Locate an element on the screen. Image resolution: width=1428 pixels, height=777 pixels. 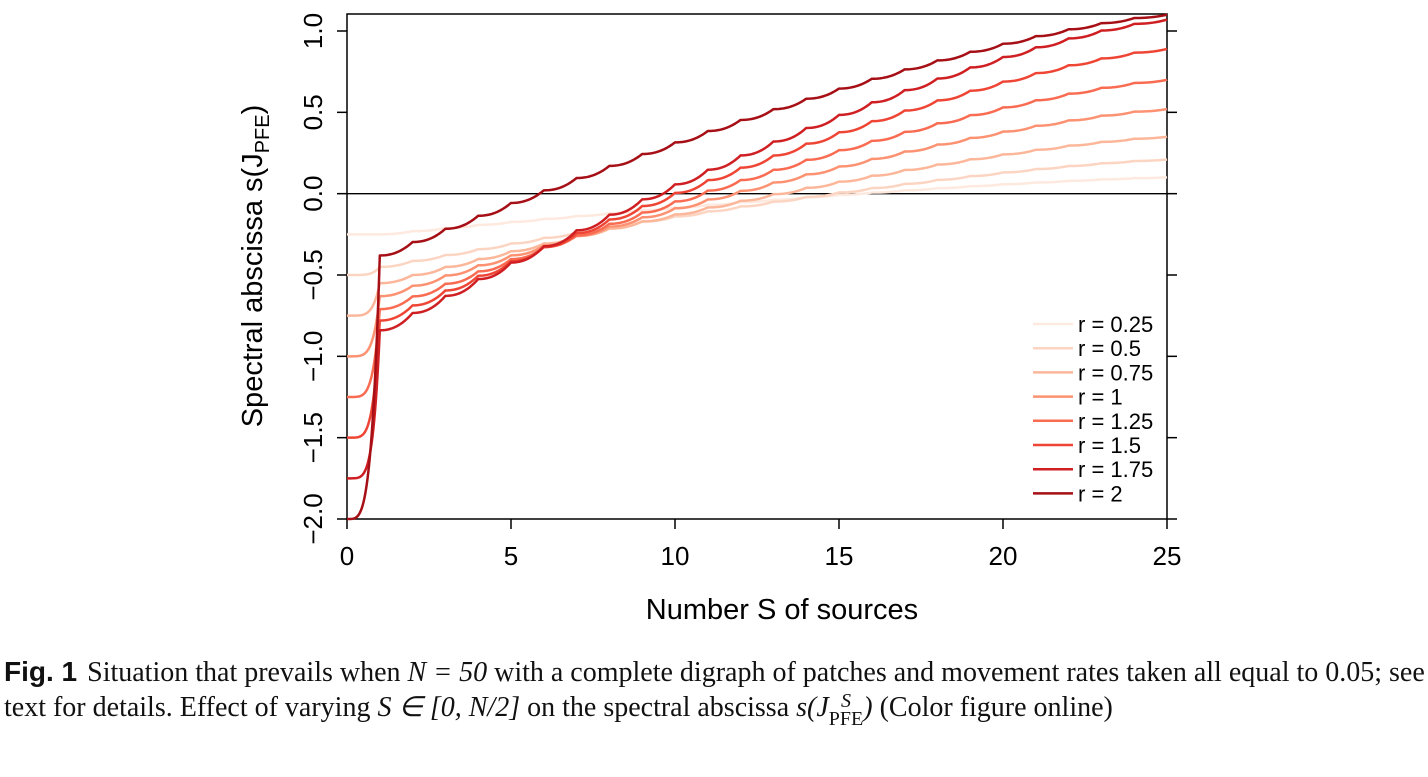
y-tick-label: −2.0 is located at coordinates (313, 518).